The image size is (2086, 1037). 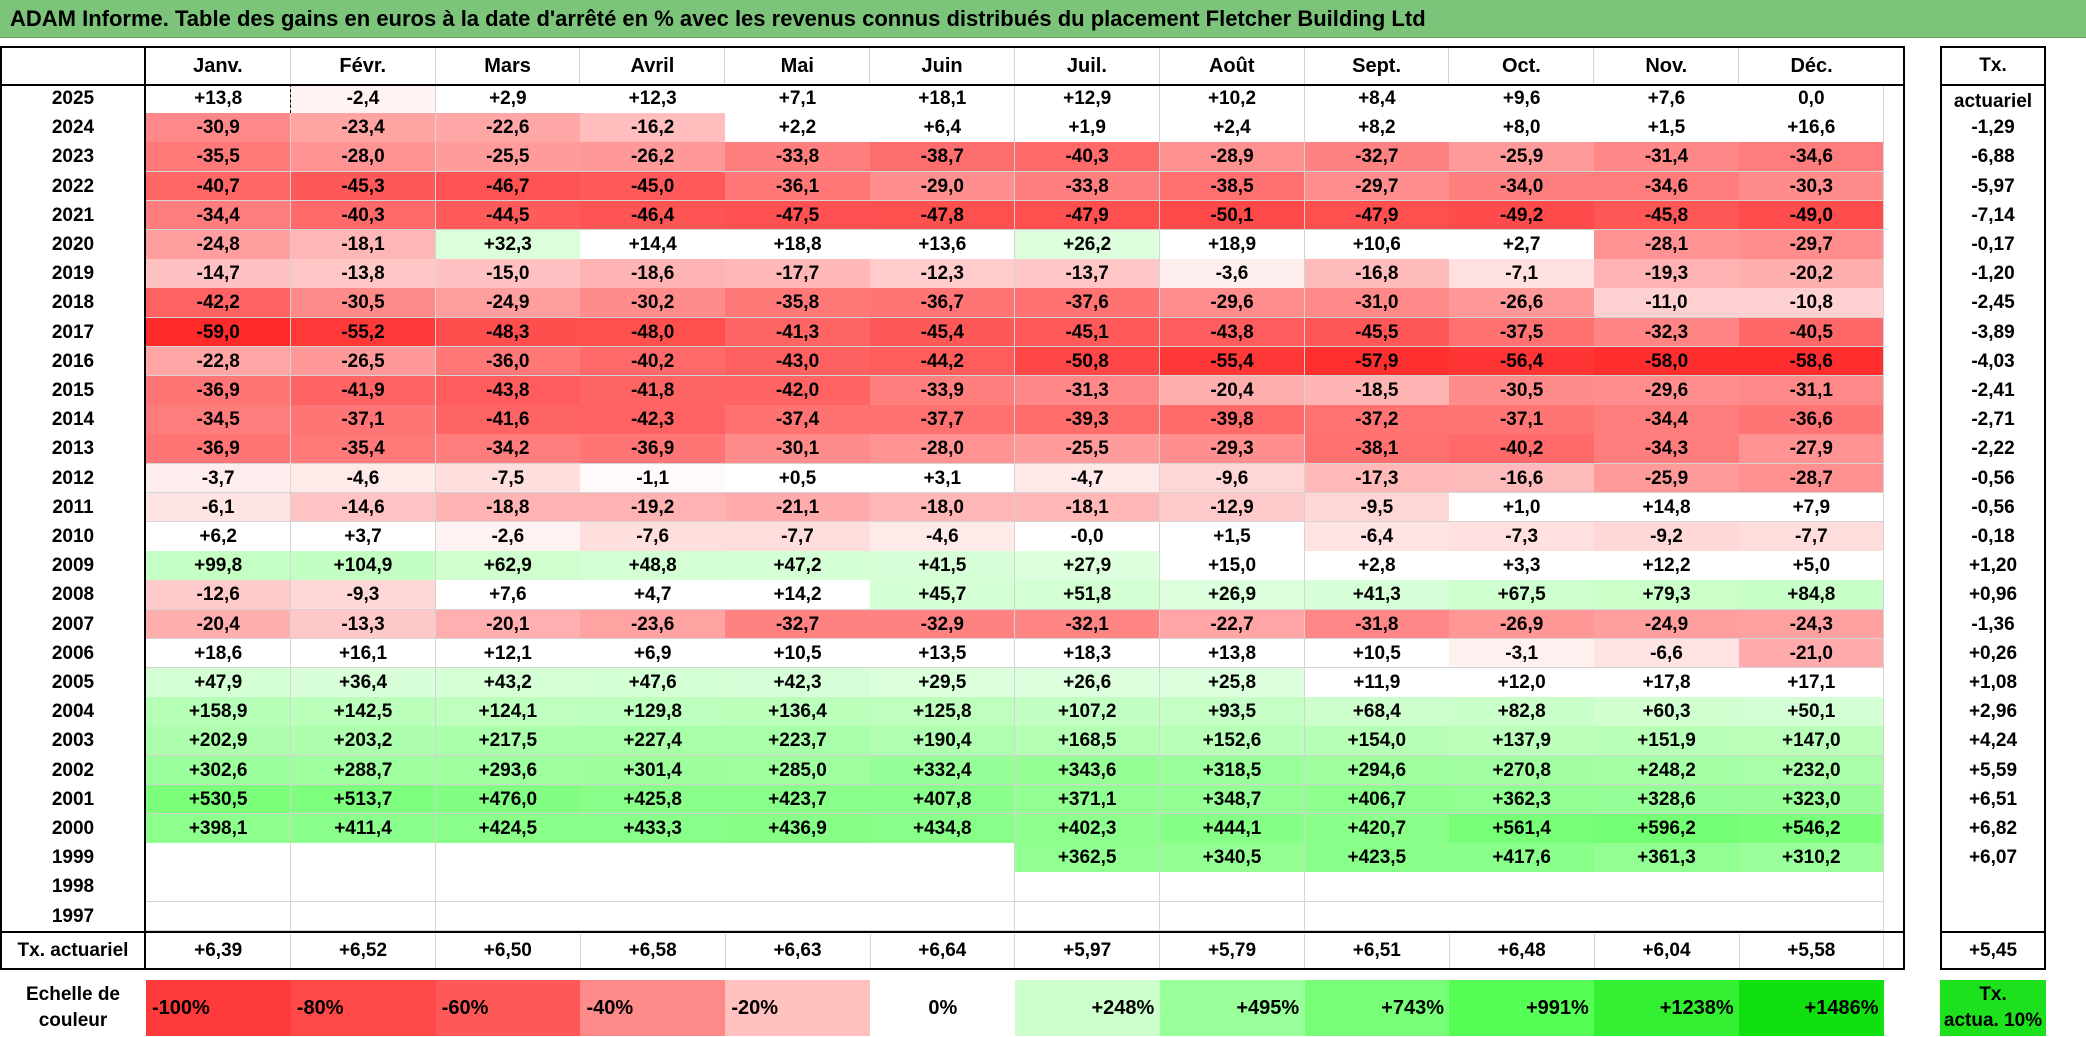 I want to click on year-label: 1998, so click(x=73, y=887).